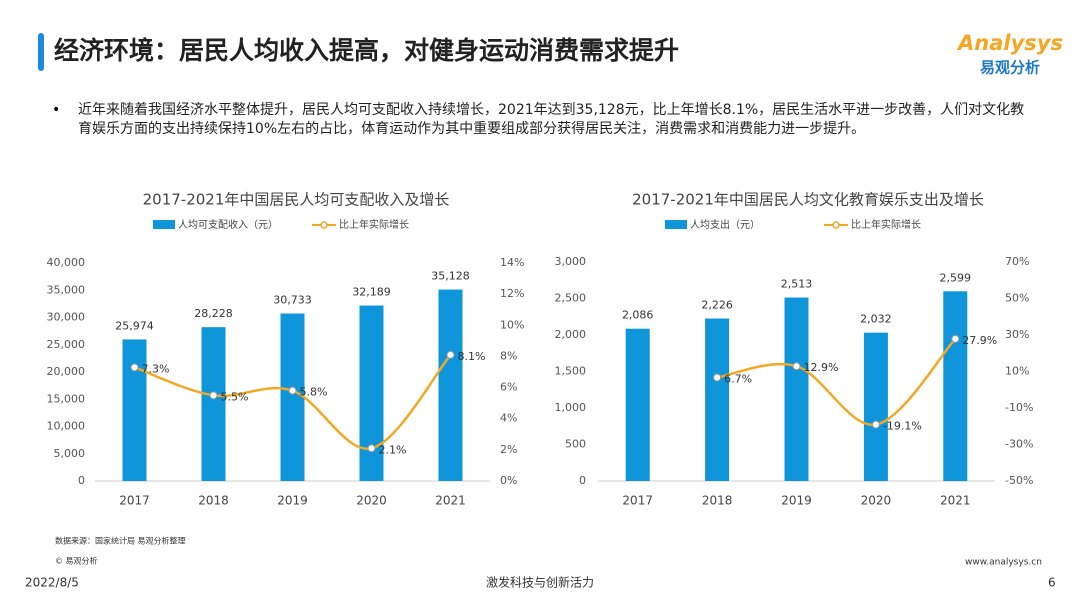 This screenshot has width=1080, height=608. What do you see at coordinates (156, 368) in the screenshot?
I see `growth-label: 7.3%` at bounding box center [156, 368].